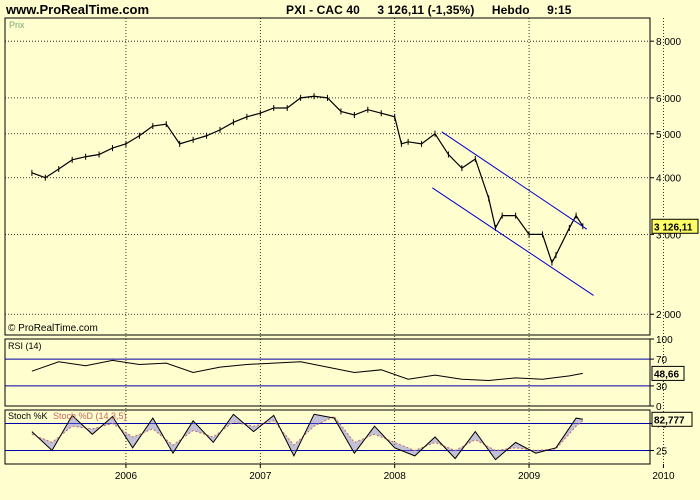  Describe the element at coordinates (513, 241) in the screenshot. I see `channel-lower-line` at that location.